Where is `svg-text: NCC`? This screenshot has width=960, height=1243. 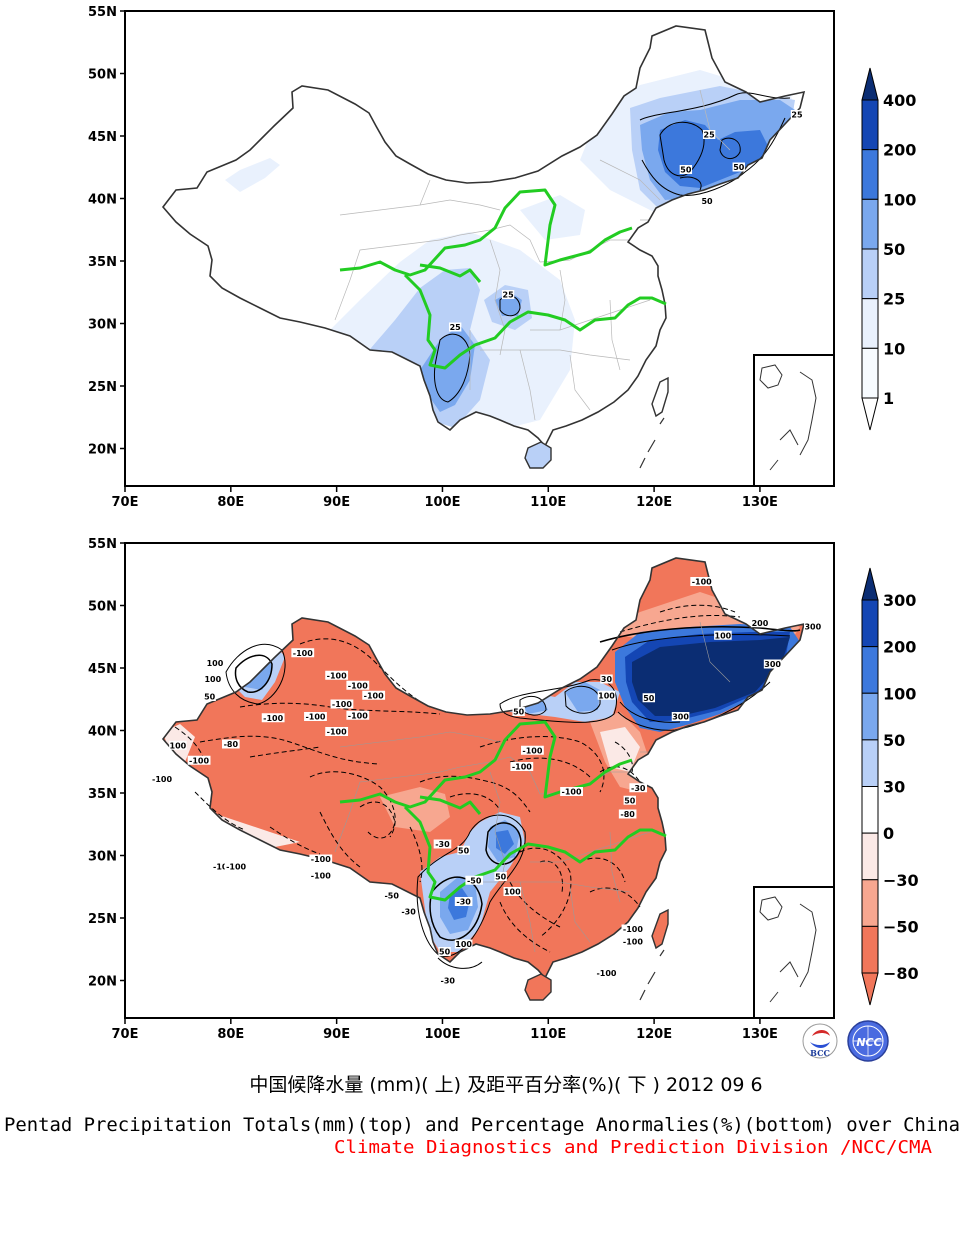
svg-text: NCC is located at coordinates (868, 1042).